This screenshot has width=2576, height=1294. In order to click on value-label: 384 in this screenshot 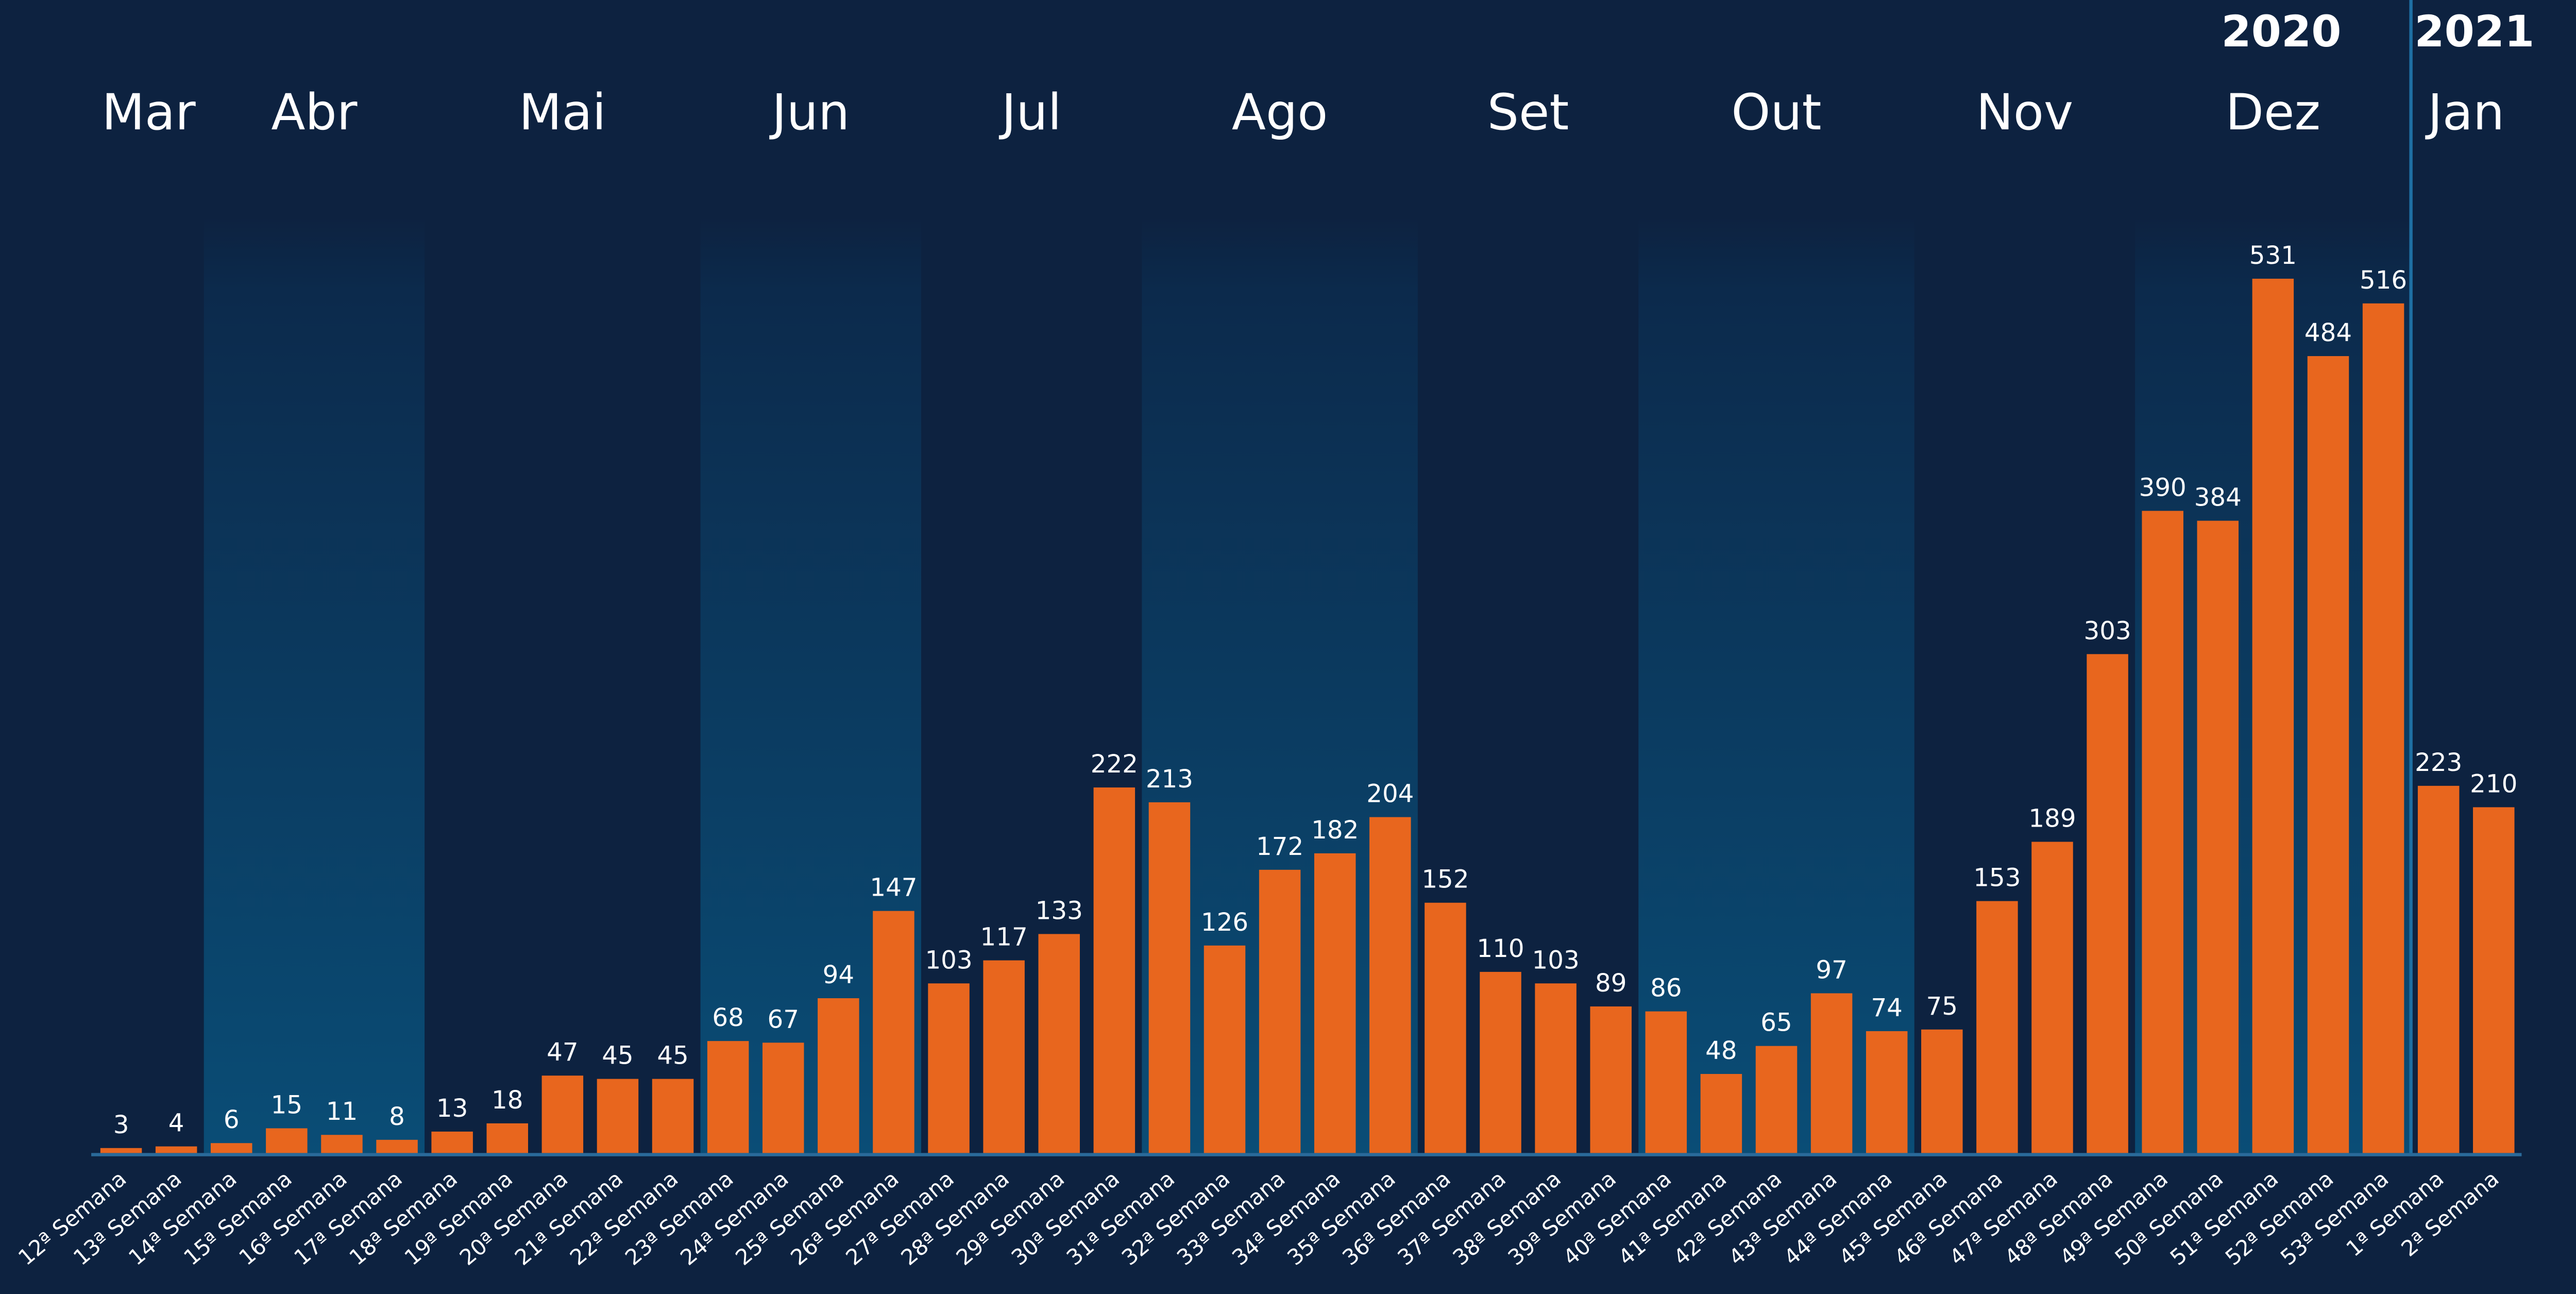, I will do `click(2218, 497)`.